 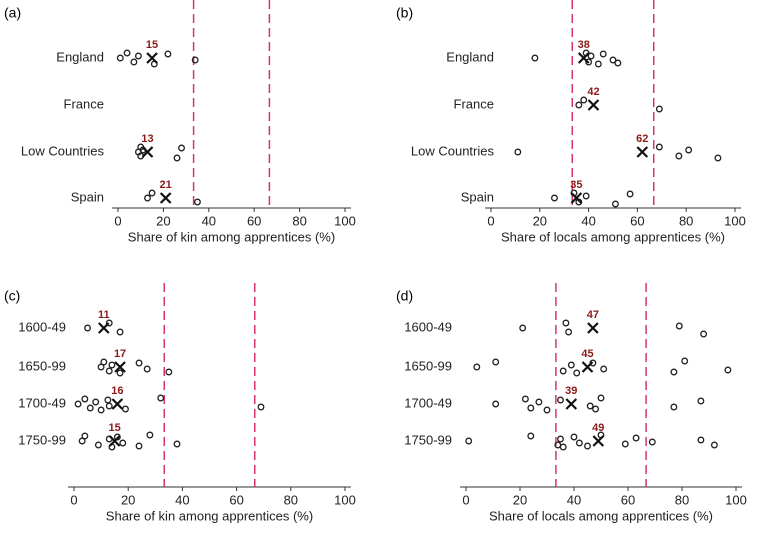 I want to click on mean-label: 11, so click(x=104, y=315).